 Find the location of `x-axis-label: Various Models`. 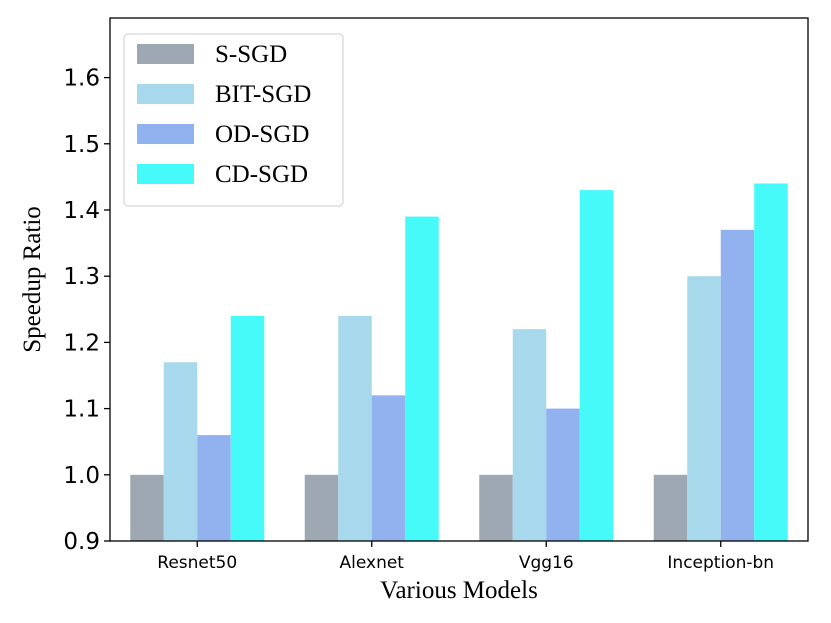

x-axis-label: Various Models is located at coordinates (459, 590).